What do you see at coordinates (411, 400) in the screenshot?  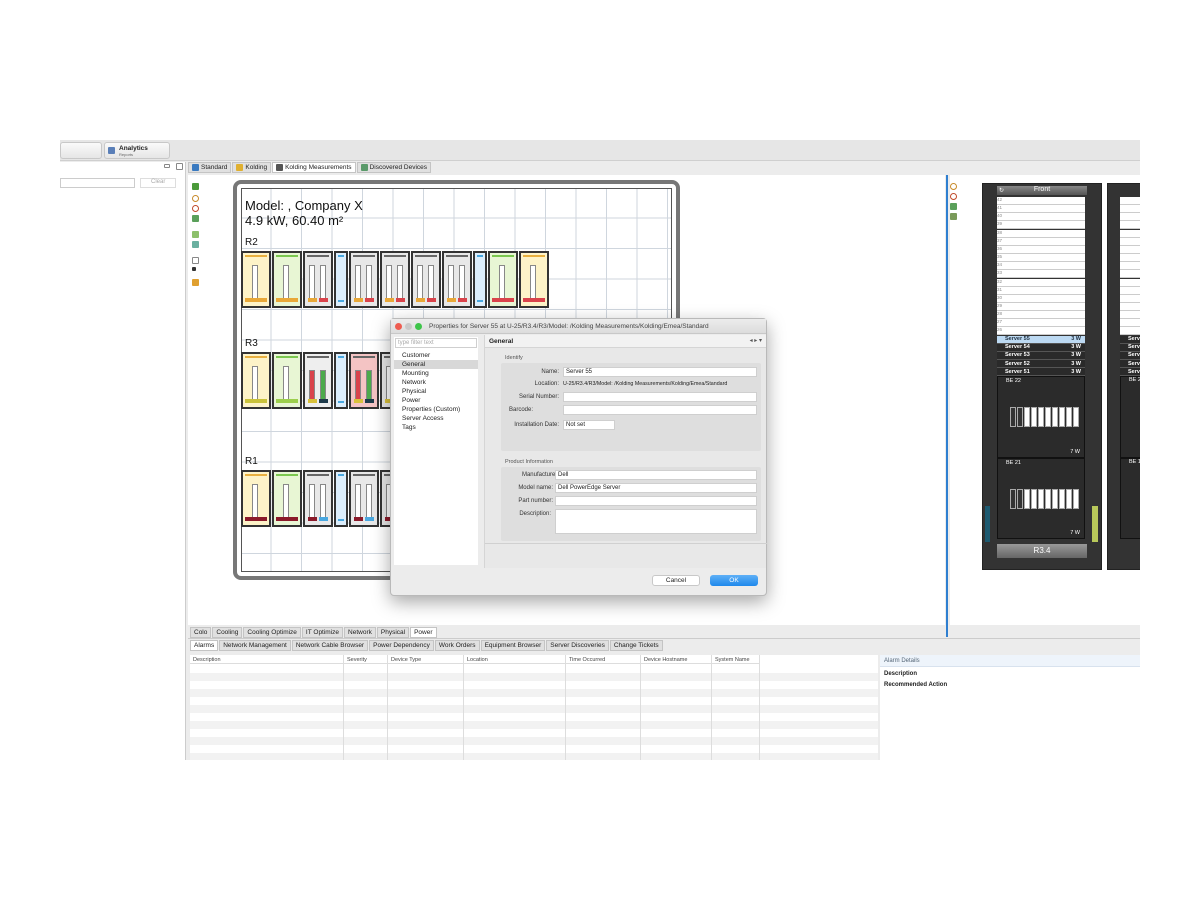 I see `nav-item-power: Power` at bounding box center [411, 400].